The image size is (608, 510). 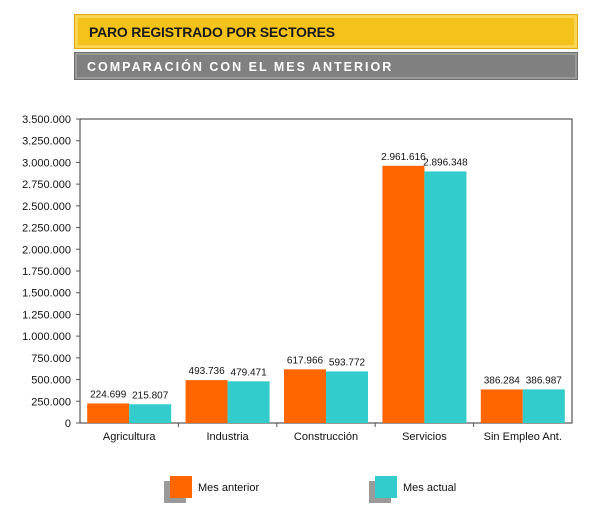 What do you see at coordinates (46, 294) in the screenshot?
I see `y-tick-label: 1.500.000` at bounding box center [46, 294].